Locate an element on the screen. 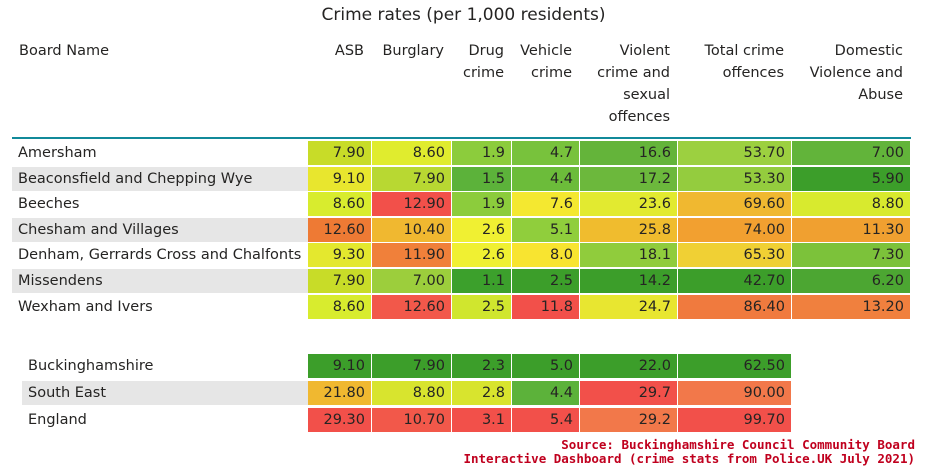 The height and width of the screenshot is (470, 927). board-cell-total-crime: 86.40 is located at coordinates (734, 306).